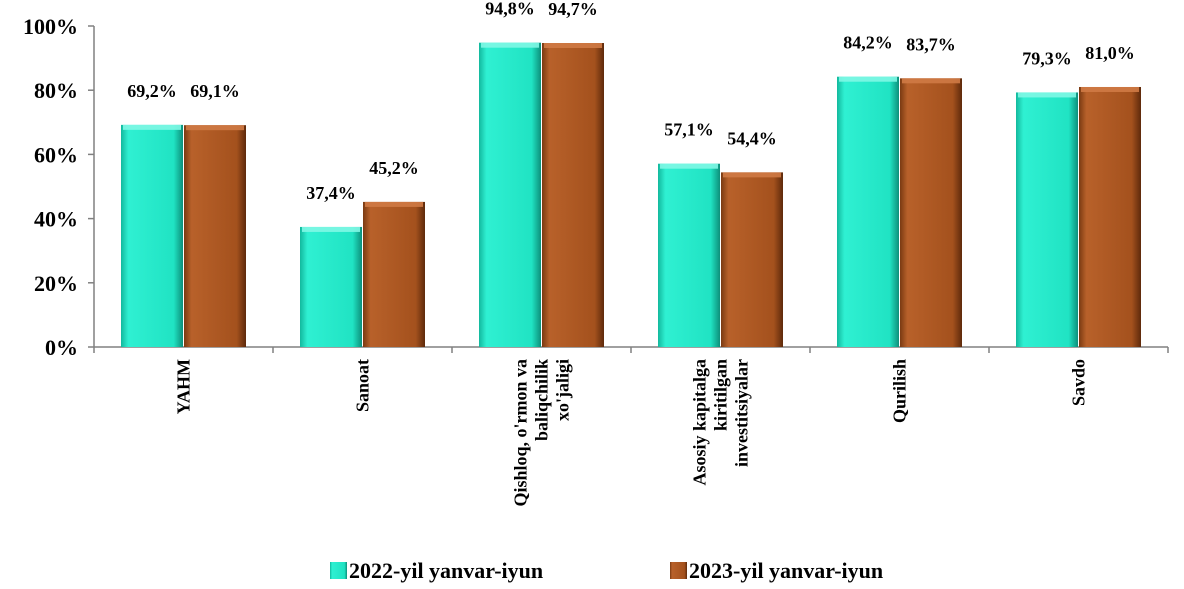 The image size is (1184, 589). I want to click on category-label-line: Sanoat, so click(363, 385).